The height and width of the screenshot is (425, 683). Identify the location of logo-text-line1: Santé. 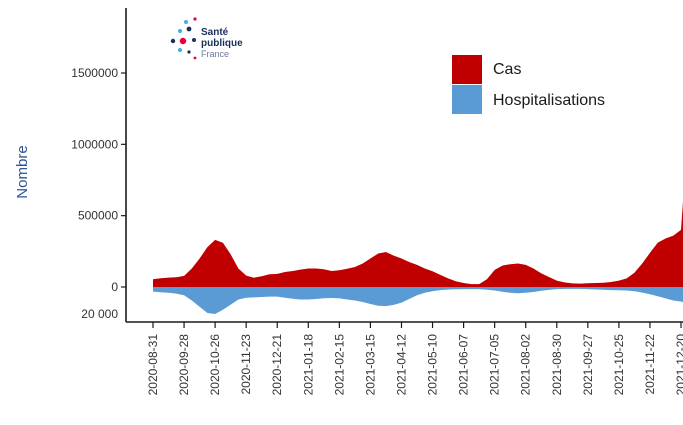
(215, 32).